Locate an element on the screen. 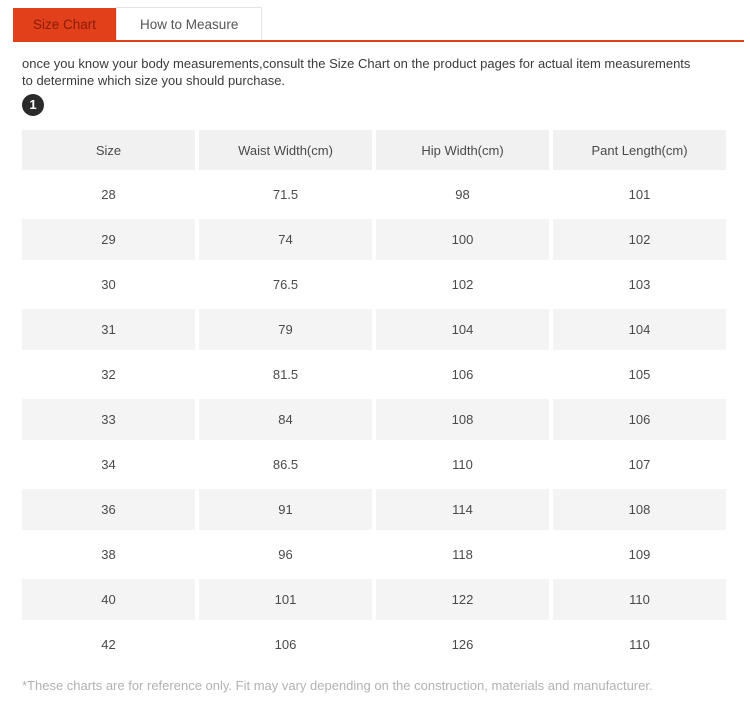 This screenshot has width=750, height=706. table-header-cell: Size is located at coordinates (108, 150).